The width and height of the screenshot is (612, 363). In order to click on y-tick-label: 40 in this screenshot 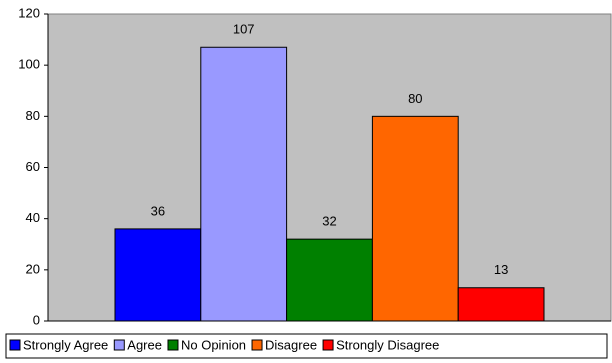, I will do `click(33, 217)`.